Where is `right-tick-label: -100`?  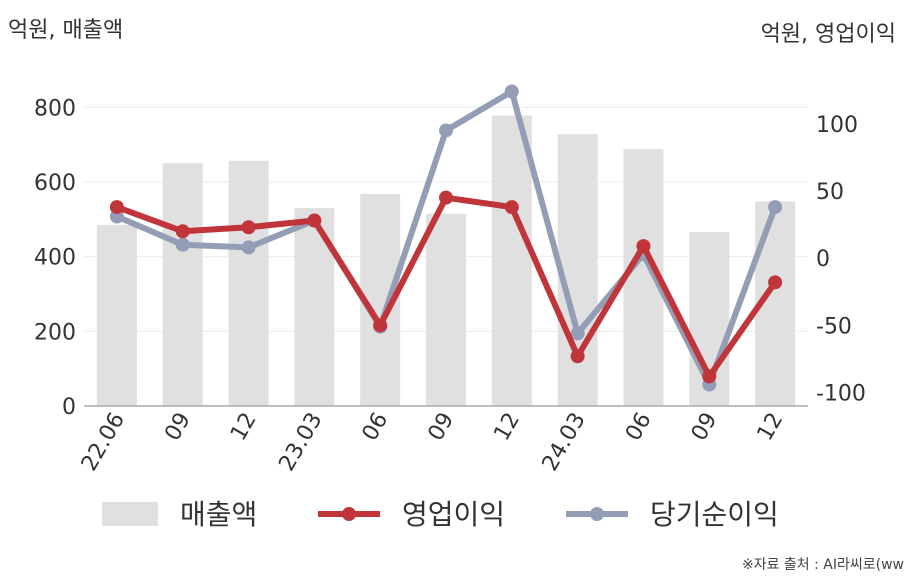
right-tick-label: -100 is located at coordinates (841, 394).